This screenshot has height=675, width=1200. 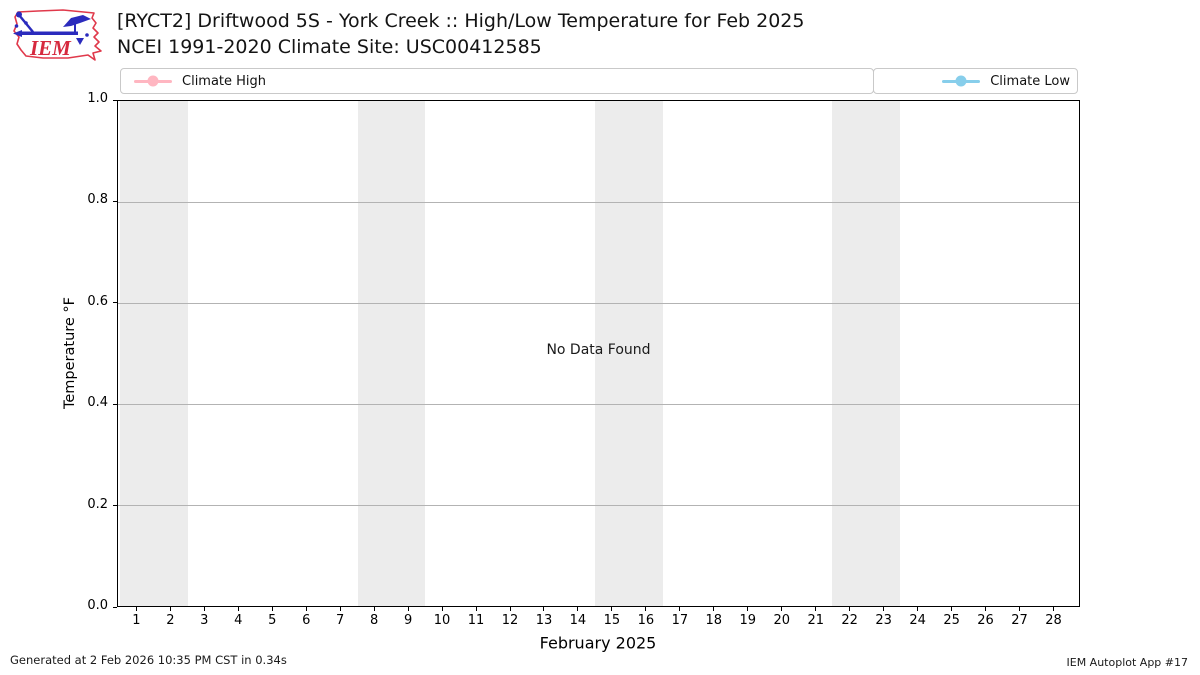 What do you see at coordinates (50, 48) in the screenshot?
I see `iem-logo-text: IEM` at bounding box center [50, 48].